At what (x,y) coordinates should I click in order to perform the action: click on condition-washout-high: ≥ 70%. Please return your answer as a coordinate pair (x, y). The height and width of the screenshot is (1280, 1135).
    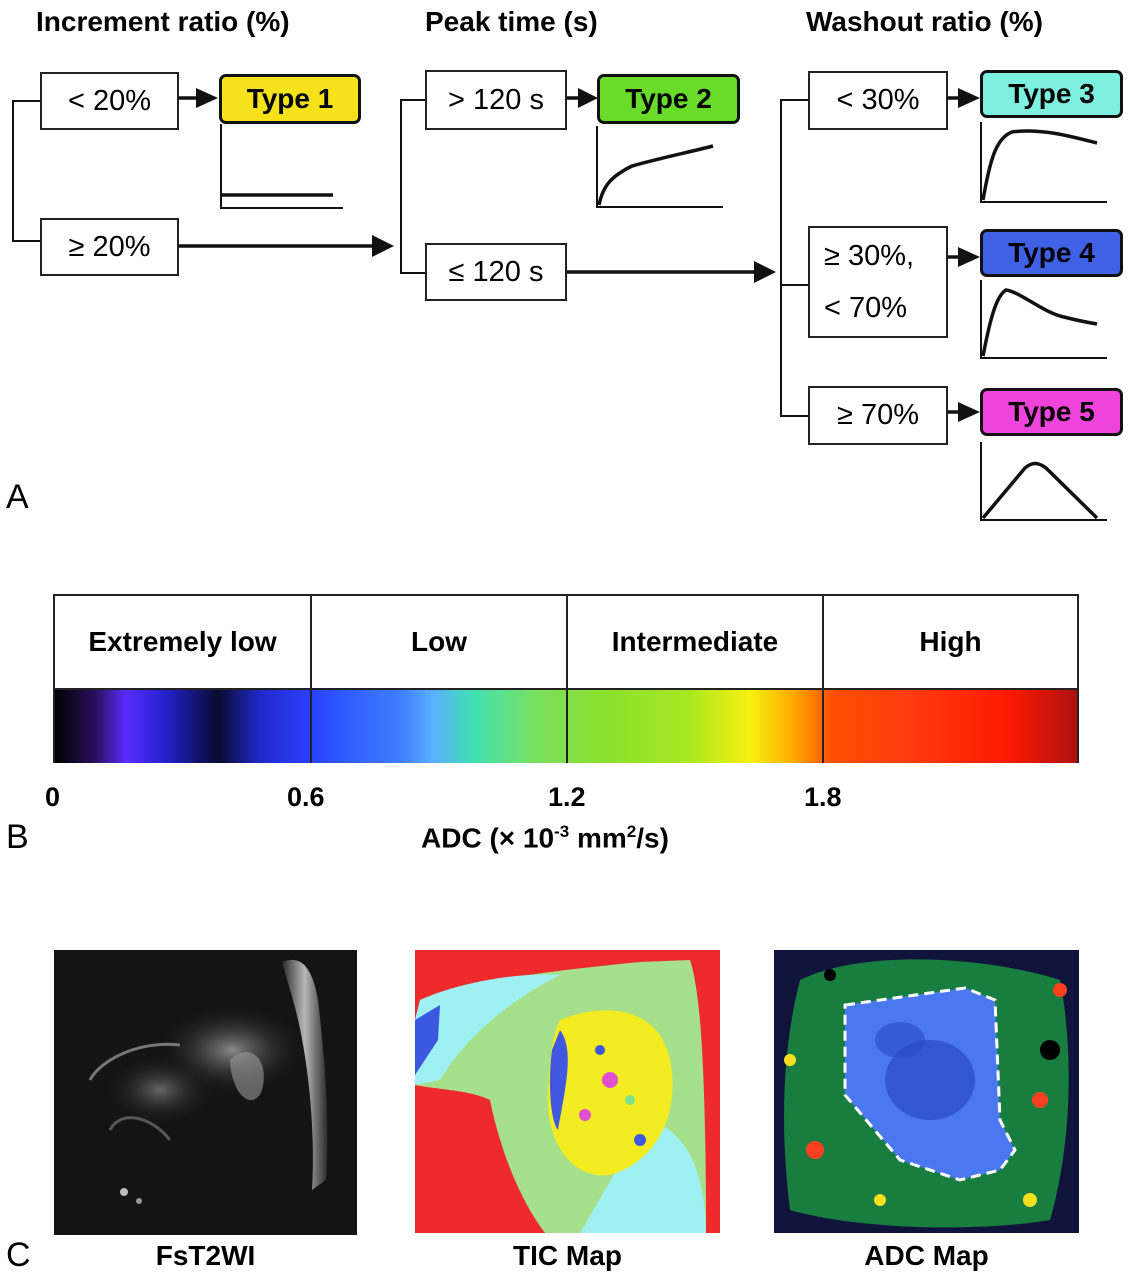
    Looking at the image, I should click on (878, 415).